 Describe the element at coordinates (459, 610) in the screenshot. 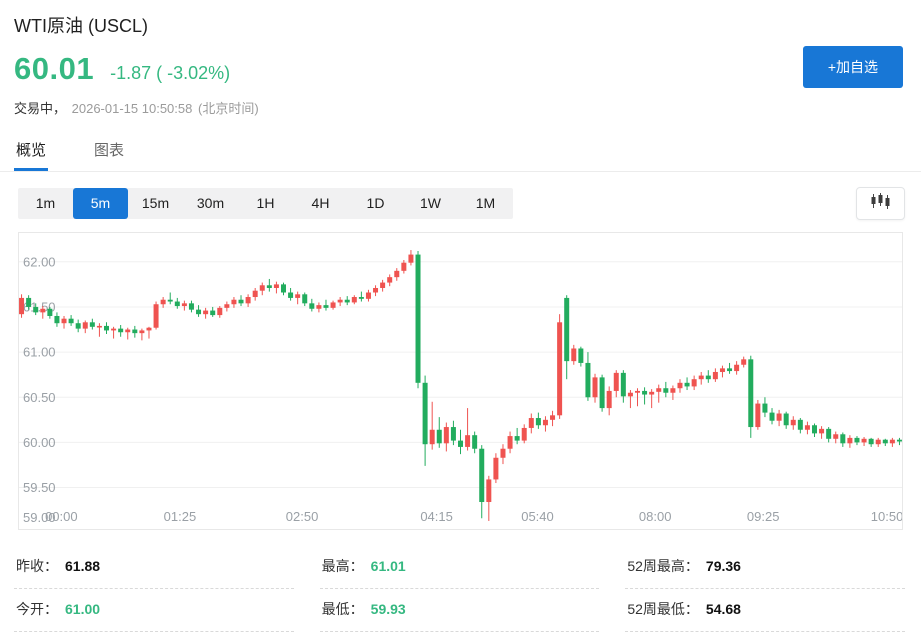

I see `stat-day-low: 最低： 59.93` at that location.